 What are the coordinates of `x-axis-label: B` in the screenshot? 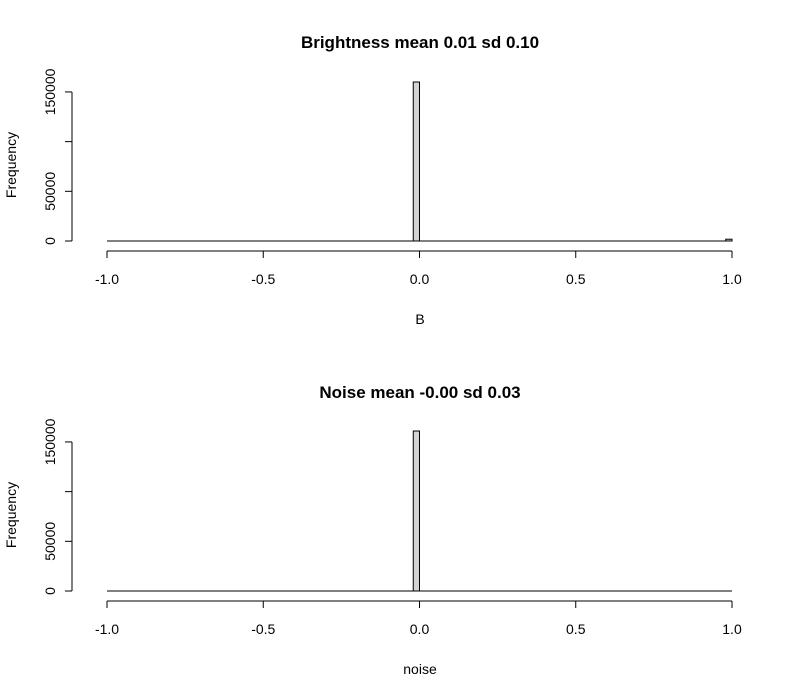 It's located at (419, 319).